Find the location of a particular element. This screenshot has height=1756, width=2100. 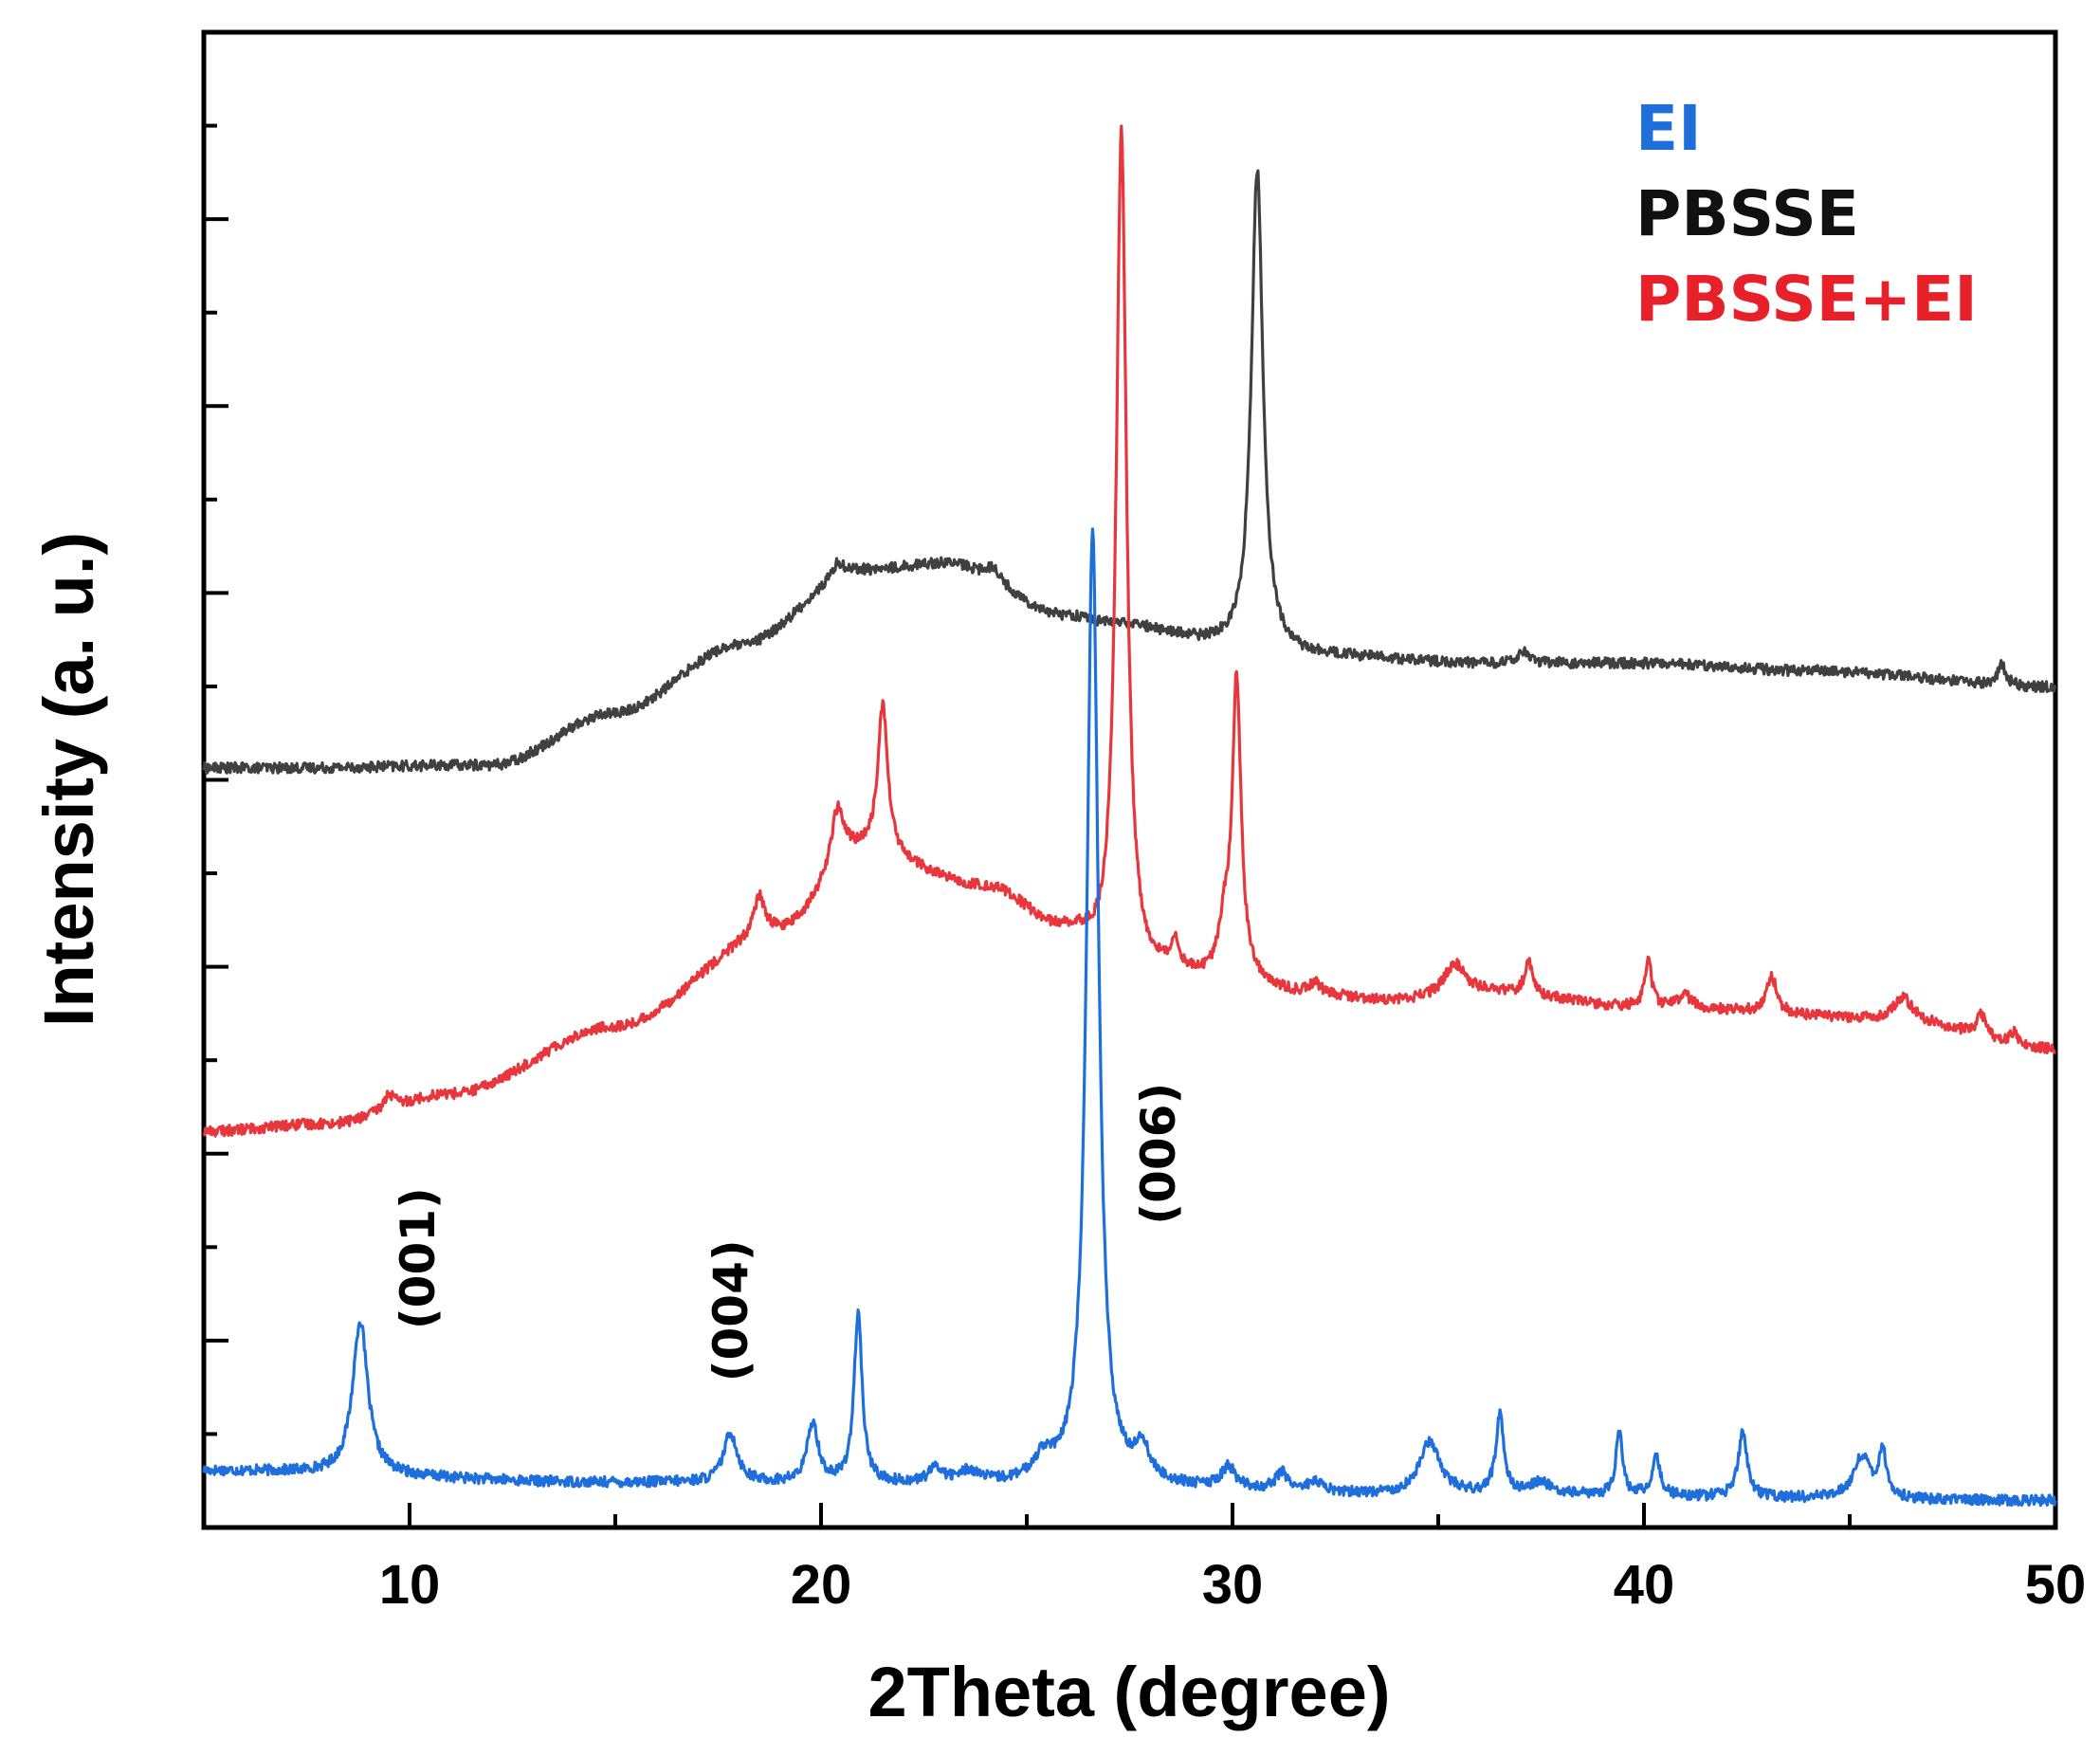

annotation-layer: (001) (004) (006) is located at coordinates (788, 1232).